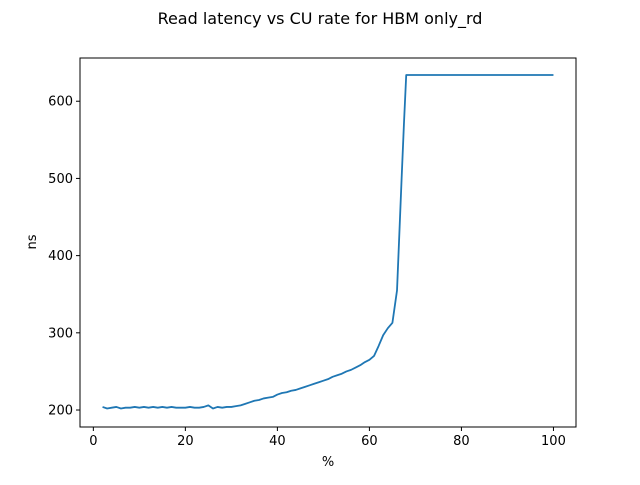 Image resolution: width=640 pixels, height=485 pixels. What do you see at coordinates (369, 441) in the screenshot?
I see `x-tick-label: 60` at bounding box center [369, 441].